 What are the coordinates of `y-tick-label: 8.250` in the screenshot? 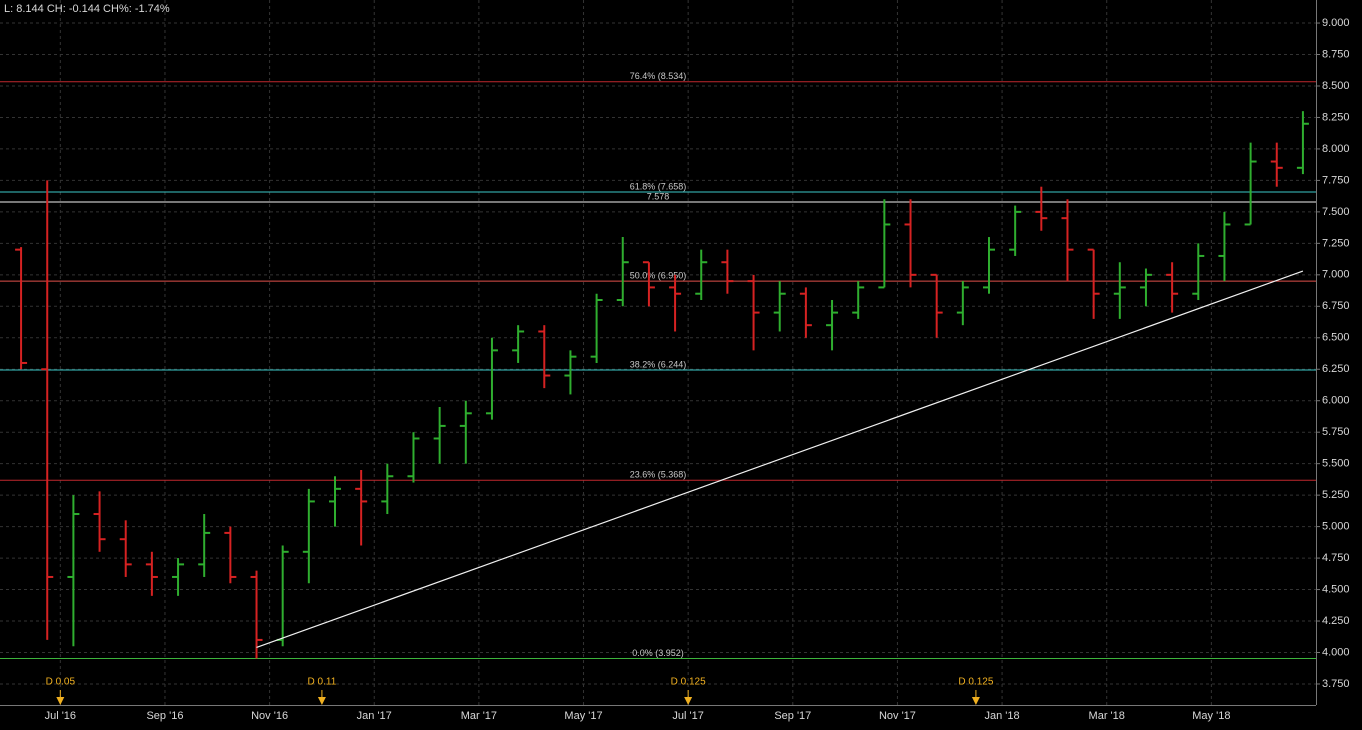 It's located at (1336, 117).